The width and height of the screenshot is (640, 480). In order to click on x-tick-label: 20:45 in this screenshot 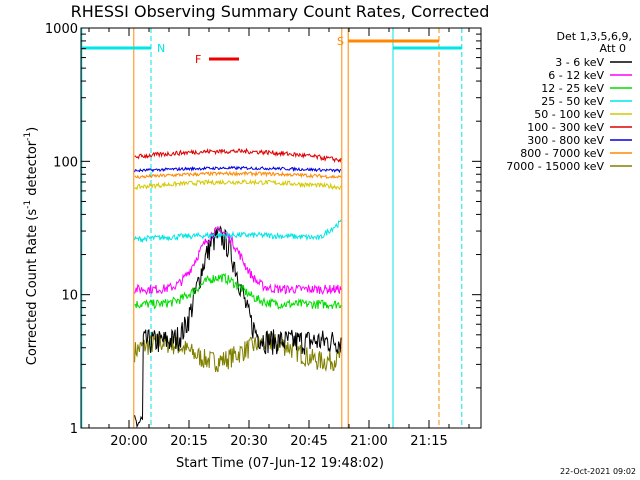, I will do `click(308, 441)`.